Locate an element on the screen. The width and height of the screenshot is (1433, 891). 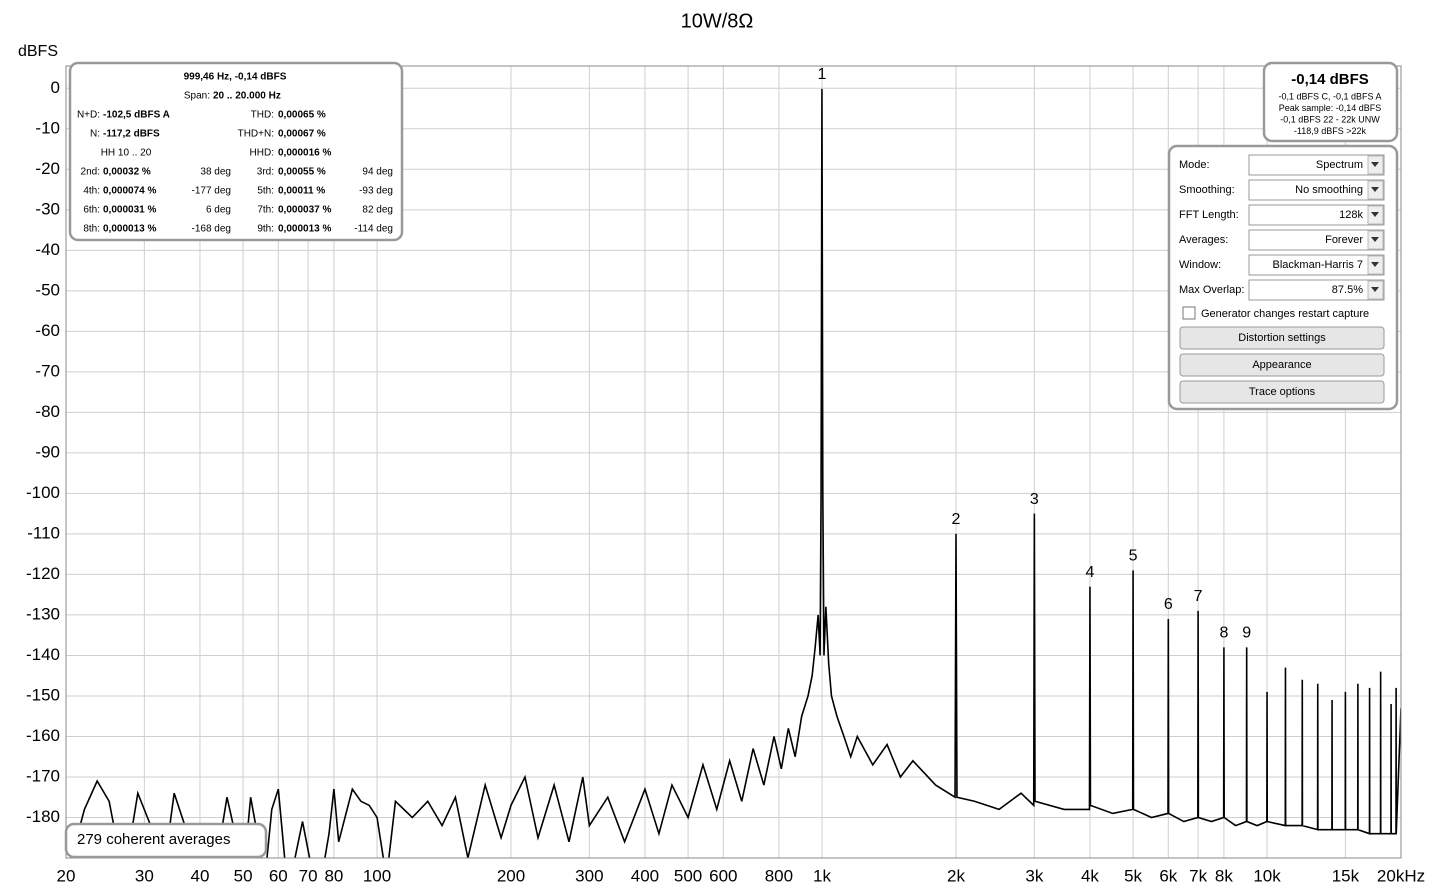
level-line: -0,1 dBFS 22 - 22k UNW is located at coordinates (1330, 119).